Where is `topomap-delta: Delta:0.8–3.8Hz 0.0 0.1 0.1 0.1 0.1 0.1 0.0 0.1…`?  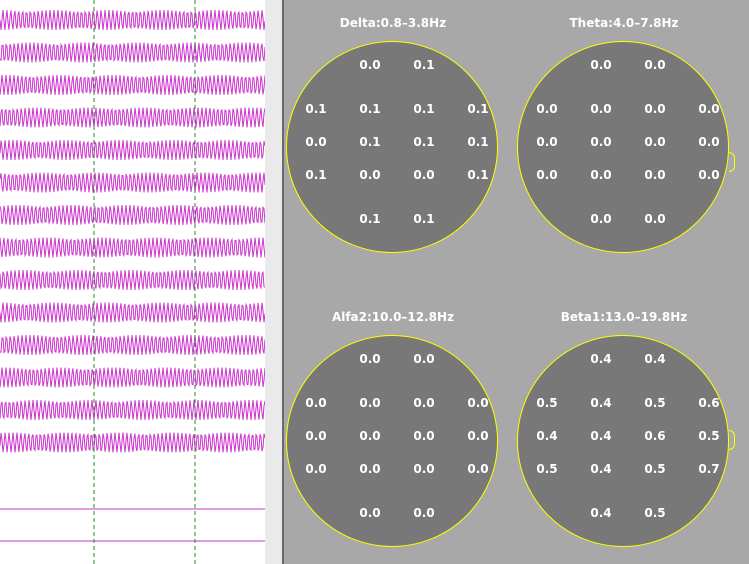 topomap-delta: Delta:0.8–3.8Hz 0.0 0.1 0.1 0.1 0.1 0.1 0.0 0.1… is located at coordinates (393, 141).